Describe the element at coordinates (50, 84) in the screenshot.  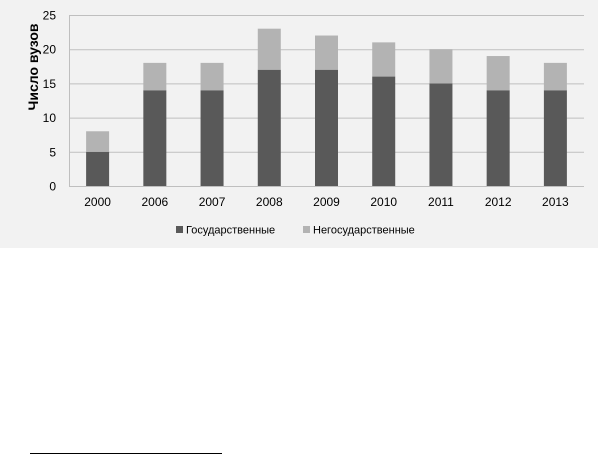
I see `y-tick-label: 15` at that location.